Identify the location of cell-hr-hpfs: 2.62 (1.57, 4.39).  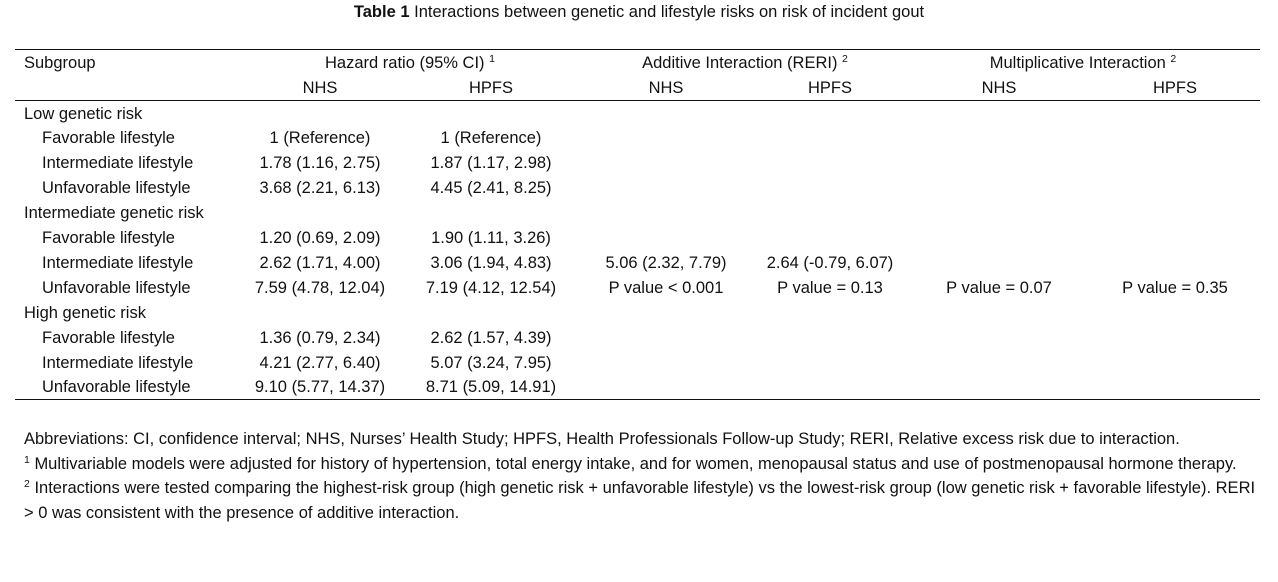
(491, 338).